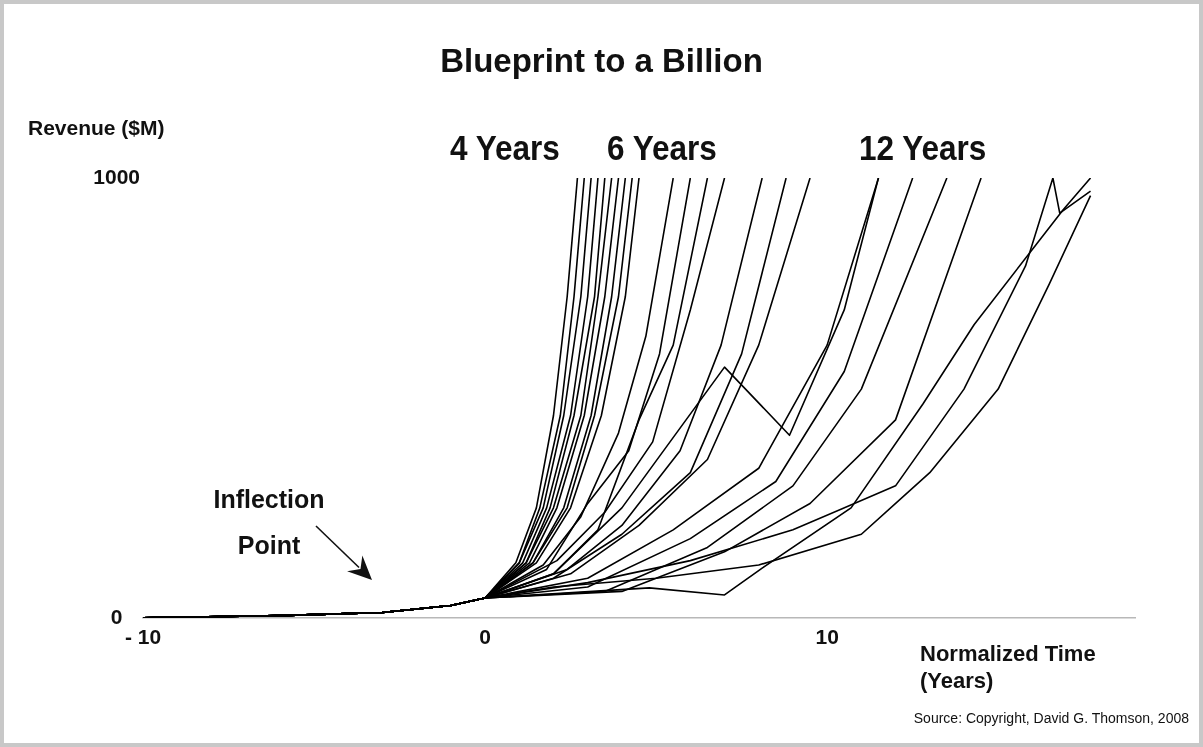  Describe the element at coordinates (96, 128) in the screenshot. I see `y-axis-title: Revenue ($M)` at that location.